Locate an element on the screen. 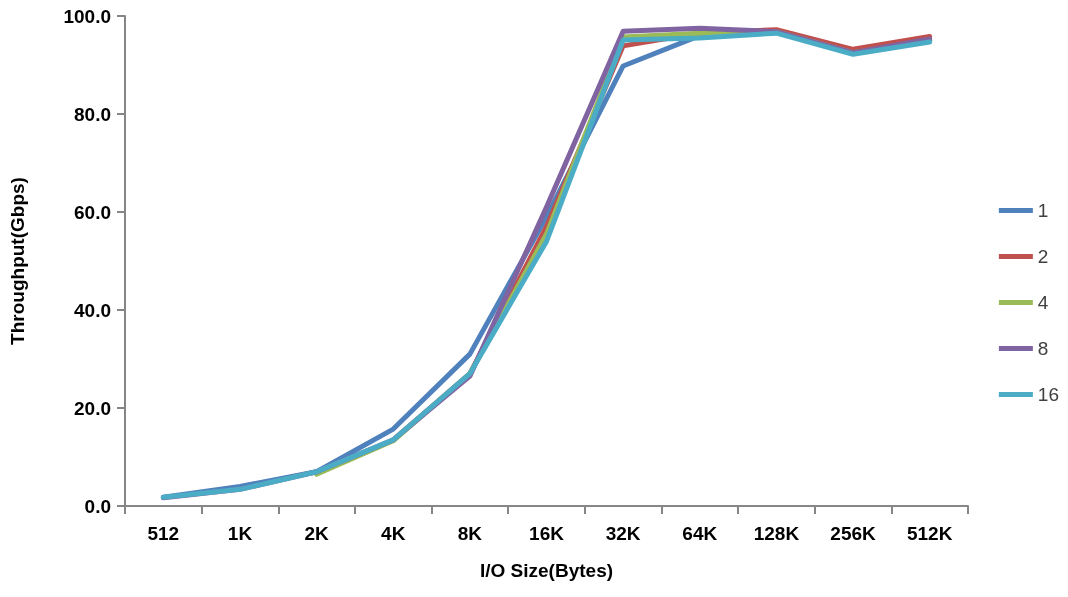 Image resolution: width=1068 pixels, height=597 pixels. x-tick-label: 128K is located at coordinates (776, 533).